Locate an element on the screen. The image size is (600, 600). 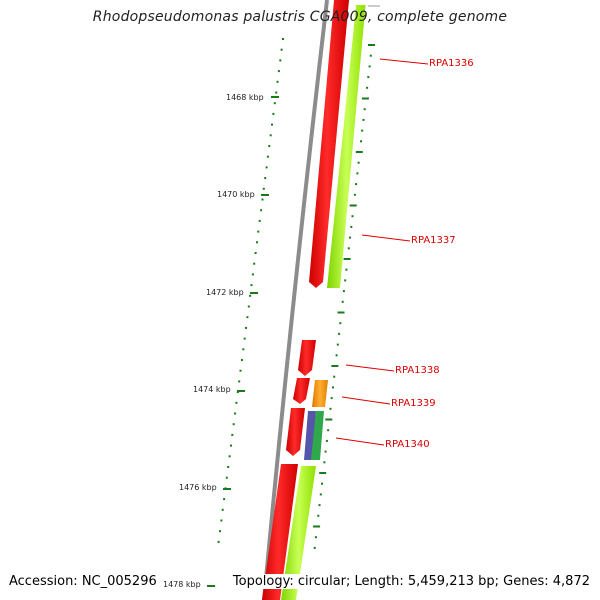
gene-label: RPA1339 is located at coordinates (413, 403).